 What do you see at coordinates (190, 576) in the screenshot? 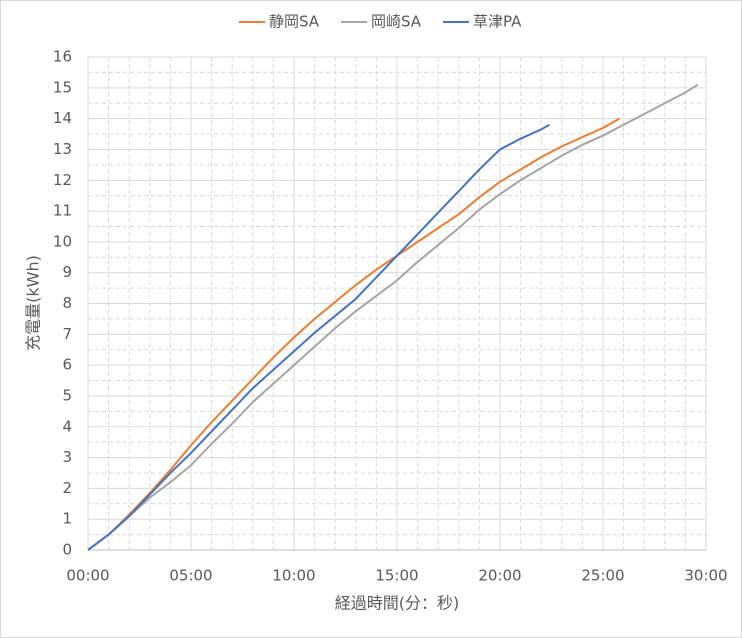
I see `x-tick-label: 05:00` at bounding box center [190, 576].